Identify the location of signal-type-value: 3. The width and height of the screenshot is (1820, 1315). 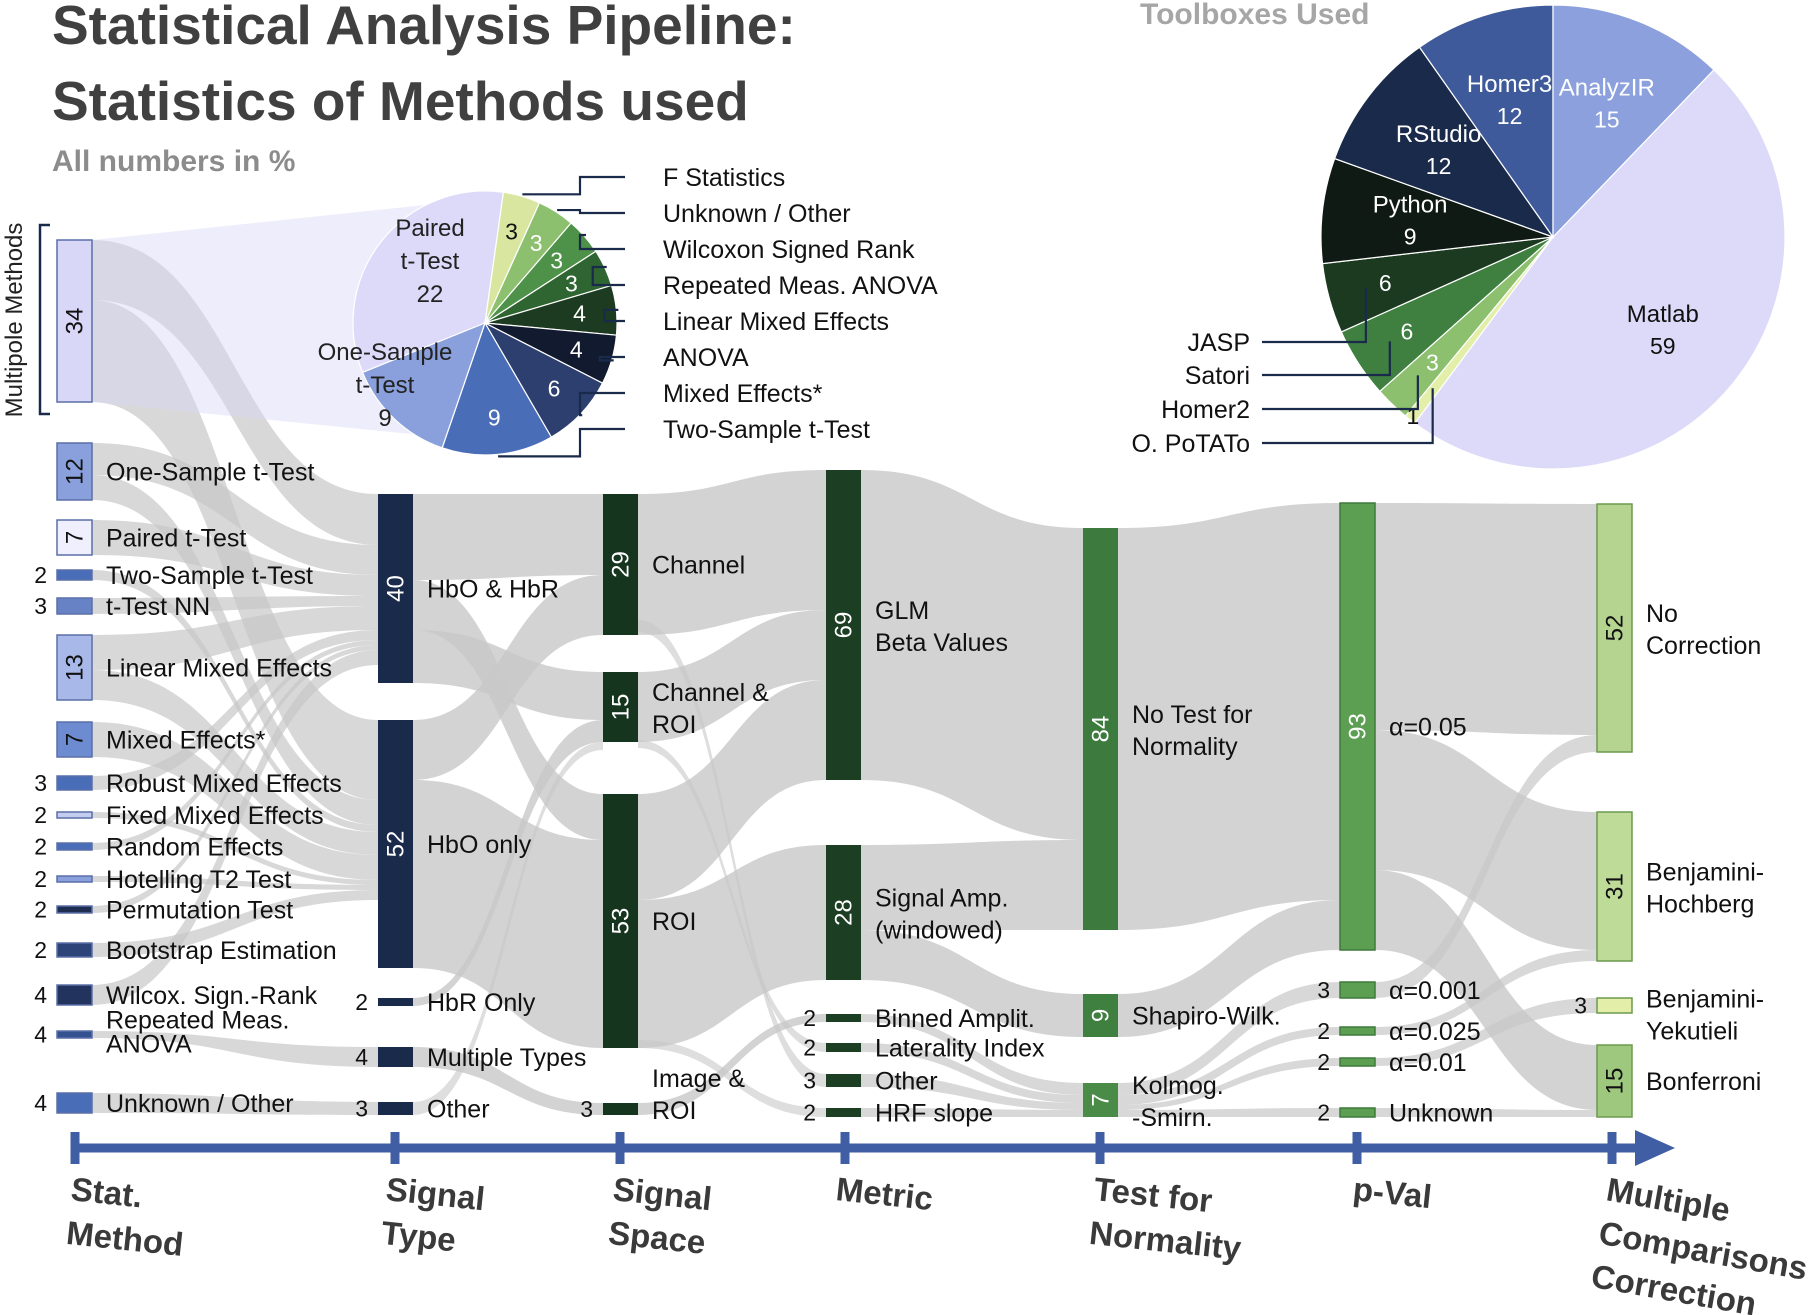
(361, 1109).